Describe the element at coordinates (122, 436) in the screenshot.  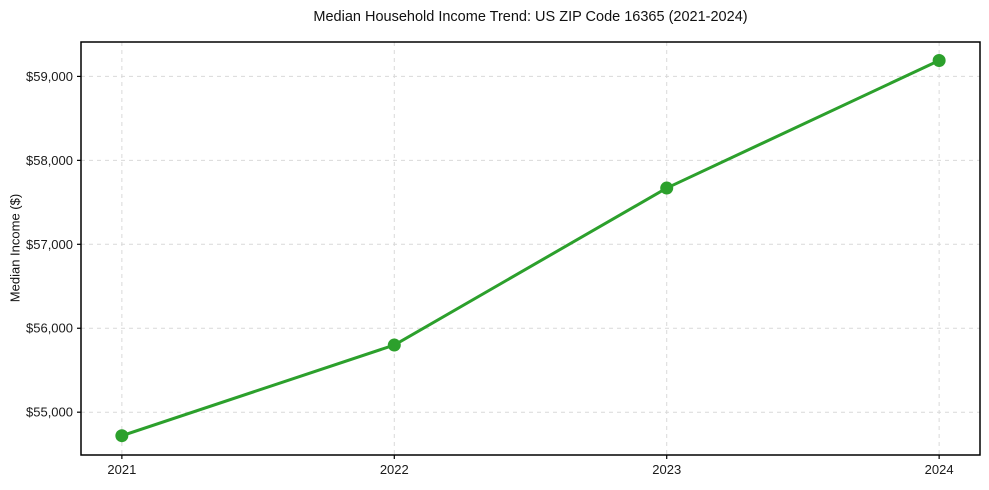
I see `data-point-2021` at that location.